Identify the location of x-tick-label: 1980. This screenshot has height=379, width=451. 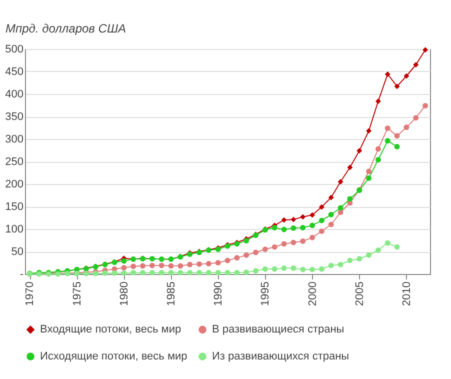
(124, 294).